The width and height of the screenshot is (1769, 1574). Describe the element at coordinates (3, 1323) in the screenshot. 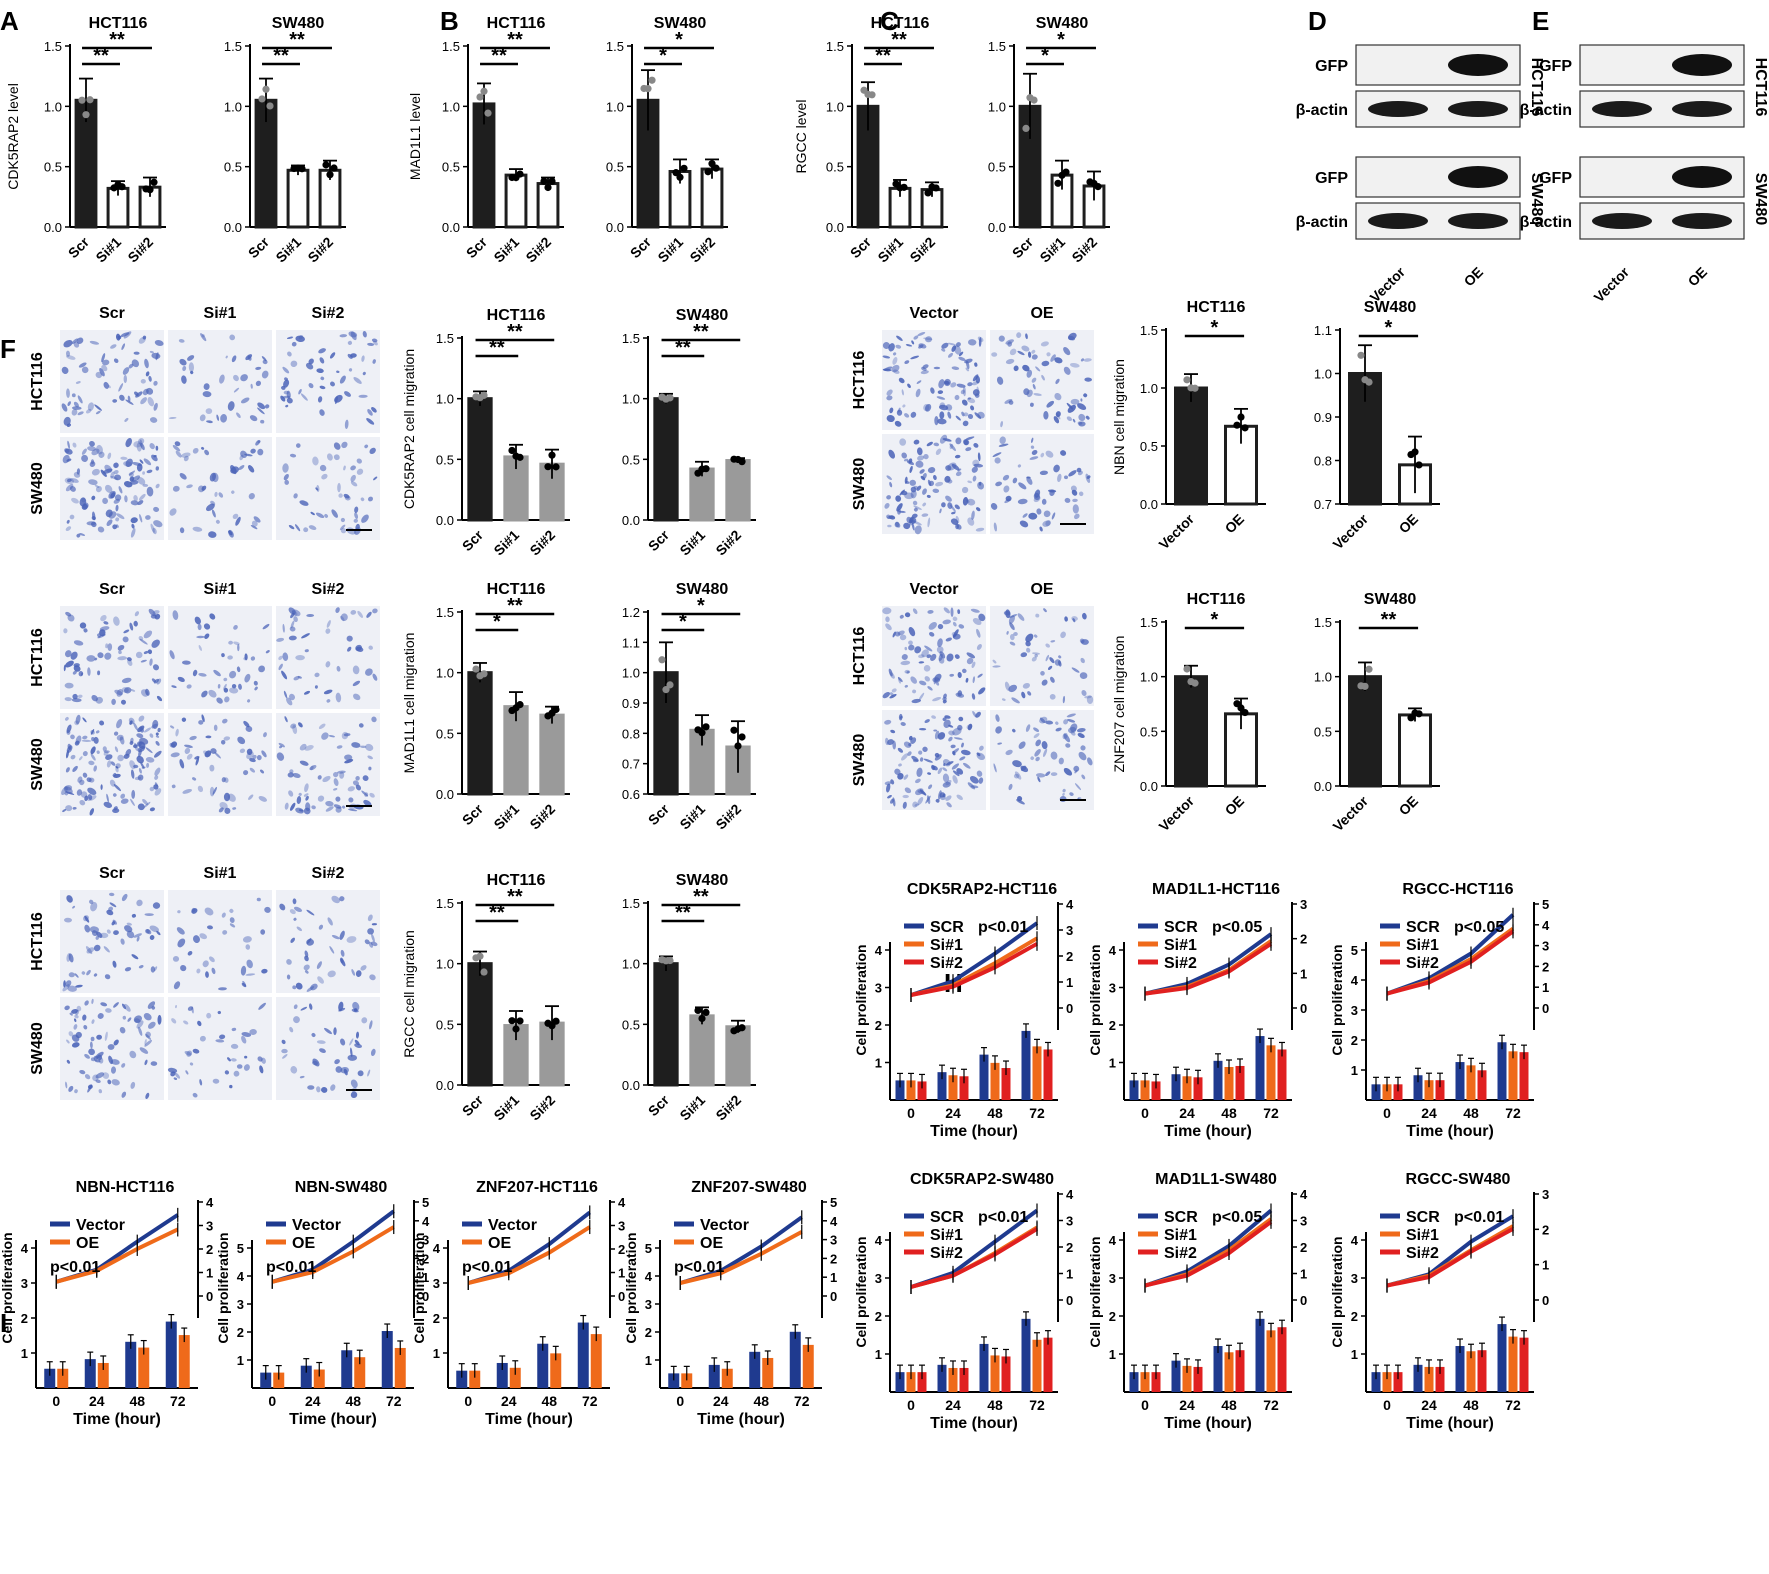

I see `panel-label-i: I` at that location.